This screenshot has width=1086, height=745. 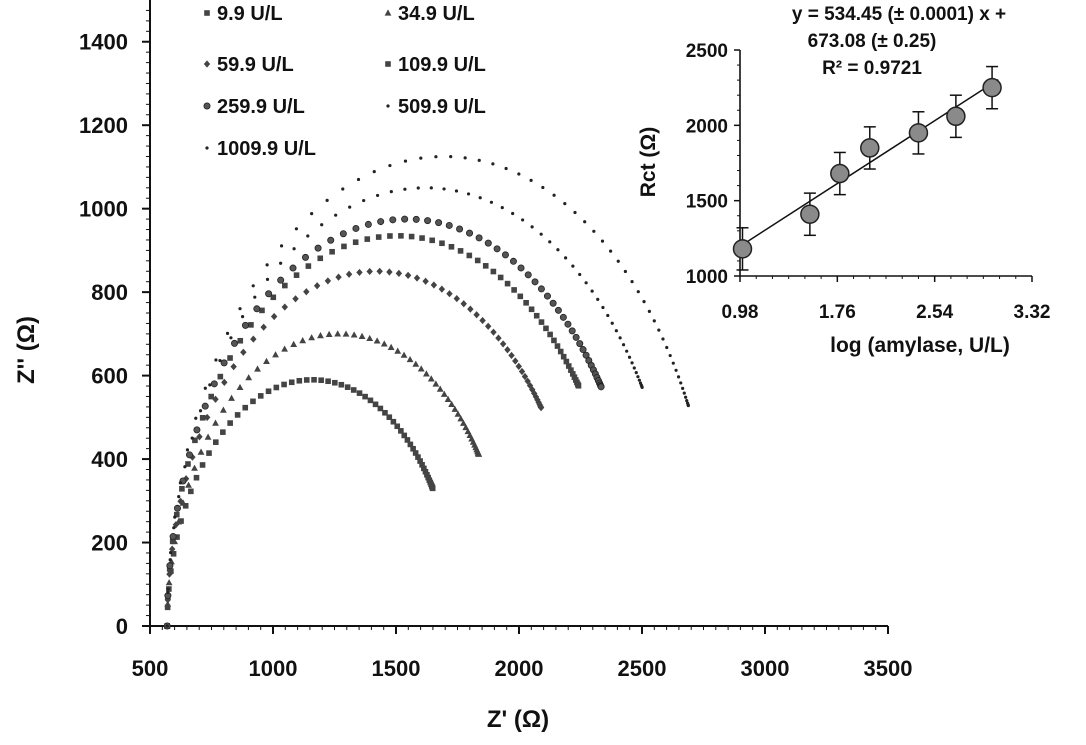 What do you see at coordinates (207, 13) in the screenshot?
I see `legend-marker` at bounding box center [207, 13].